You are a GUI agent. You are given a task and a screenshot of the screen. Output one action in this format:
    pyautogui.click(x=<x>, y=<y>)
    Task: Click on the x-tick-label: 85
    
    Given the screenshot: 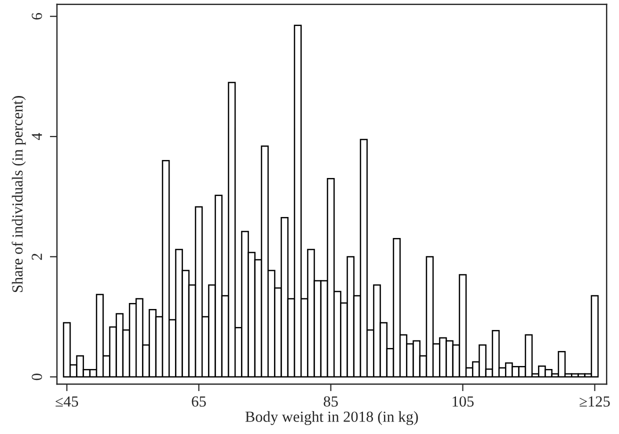 What is the action you would take?
    pyautogui.click(x=331, y=401)
    